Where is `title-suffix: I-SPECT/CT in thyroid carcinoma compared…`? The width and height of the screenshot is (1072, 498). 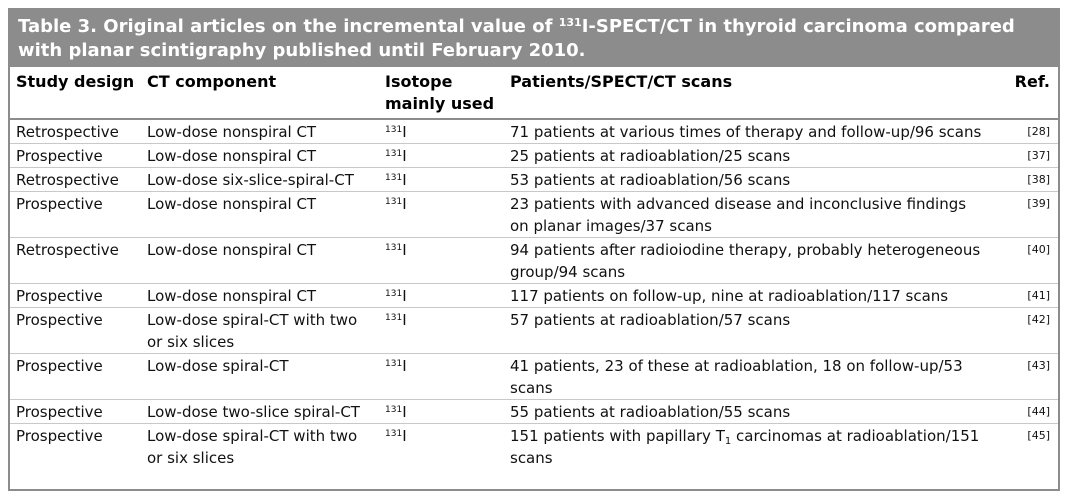
title-suffix: I-SPECT/CT in thyroid carcinoma compared… is located at coordinates (516, 38).